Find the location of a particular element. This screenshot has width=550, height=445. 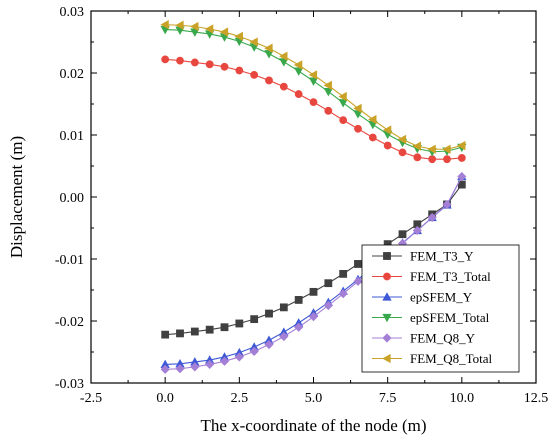

x-tick-label: -2.5 is located at coordinates (91, 398).